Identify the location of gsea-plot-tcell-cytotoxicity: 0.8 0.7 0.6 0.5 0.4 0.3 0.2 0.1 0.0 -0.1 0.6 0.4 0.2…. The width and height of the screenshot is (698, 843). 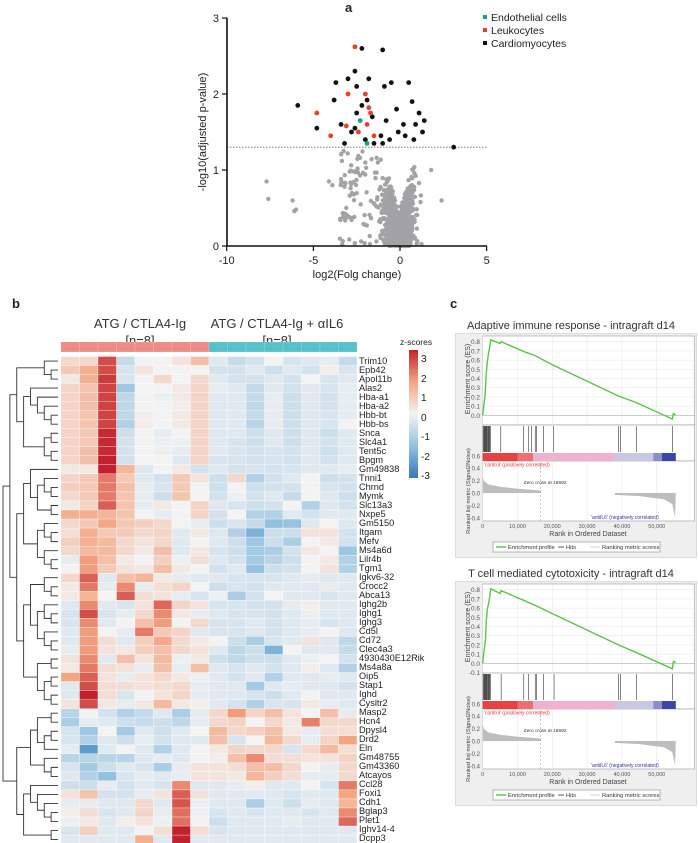
(576, 693).